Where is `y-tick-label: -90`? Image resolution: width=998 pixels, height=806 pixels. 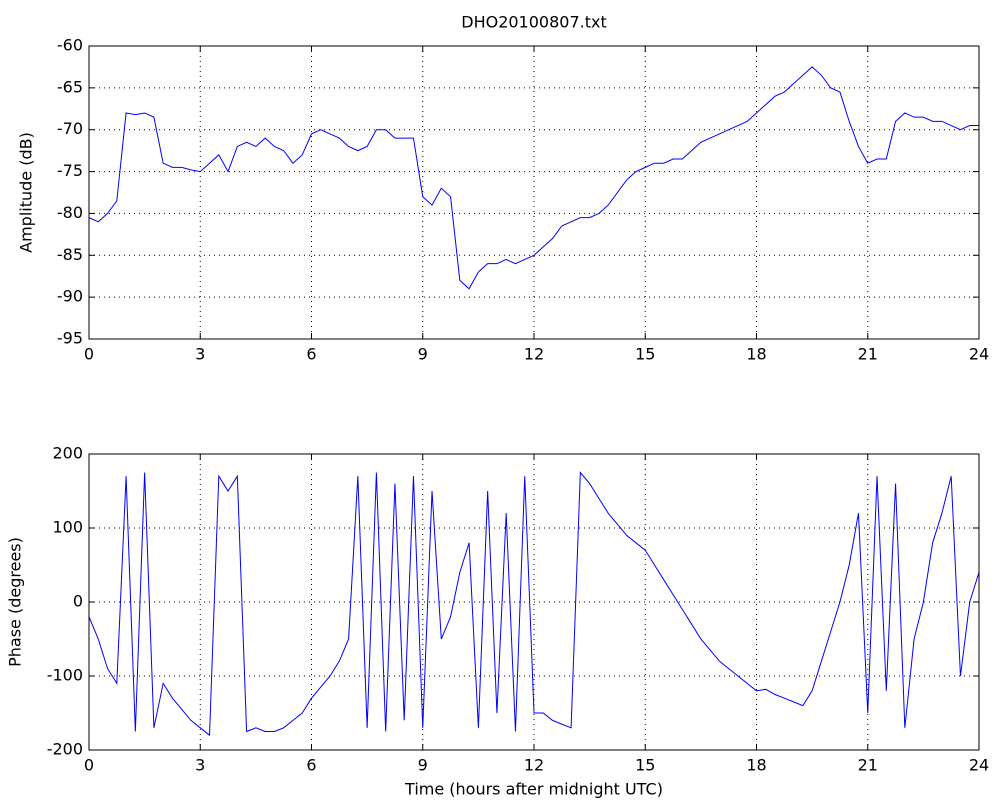 y-tick-label: -90 is located at coordinates (70, 296).